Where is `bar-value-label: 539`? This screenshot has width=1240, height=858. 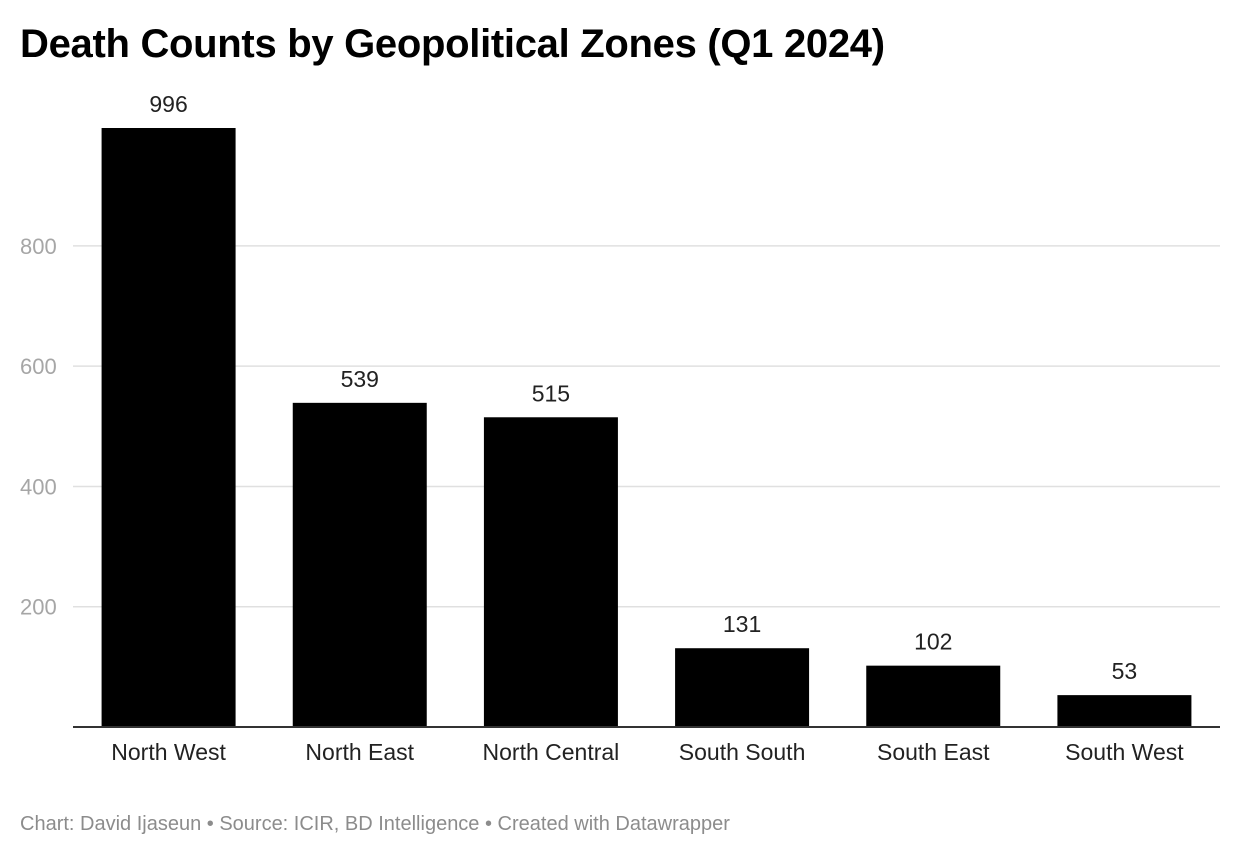
bar-value-label: 539 is located at coordinates (360, 379).